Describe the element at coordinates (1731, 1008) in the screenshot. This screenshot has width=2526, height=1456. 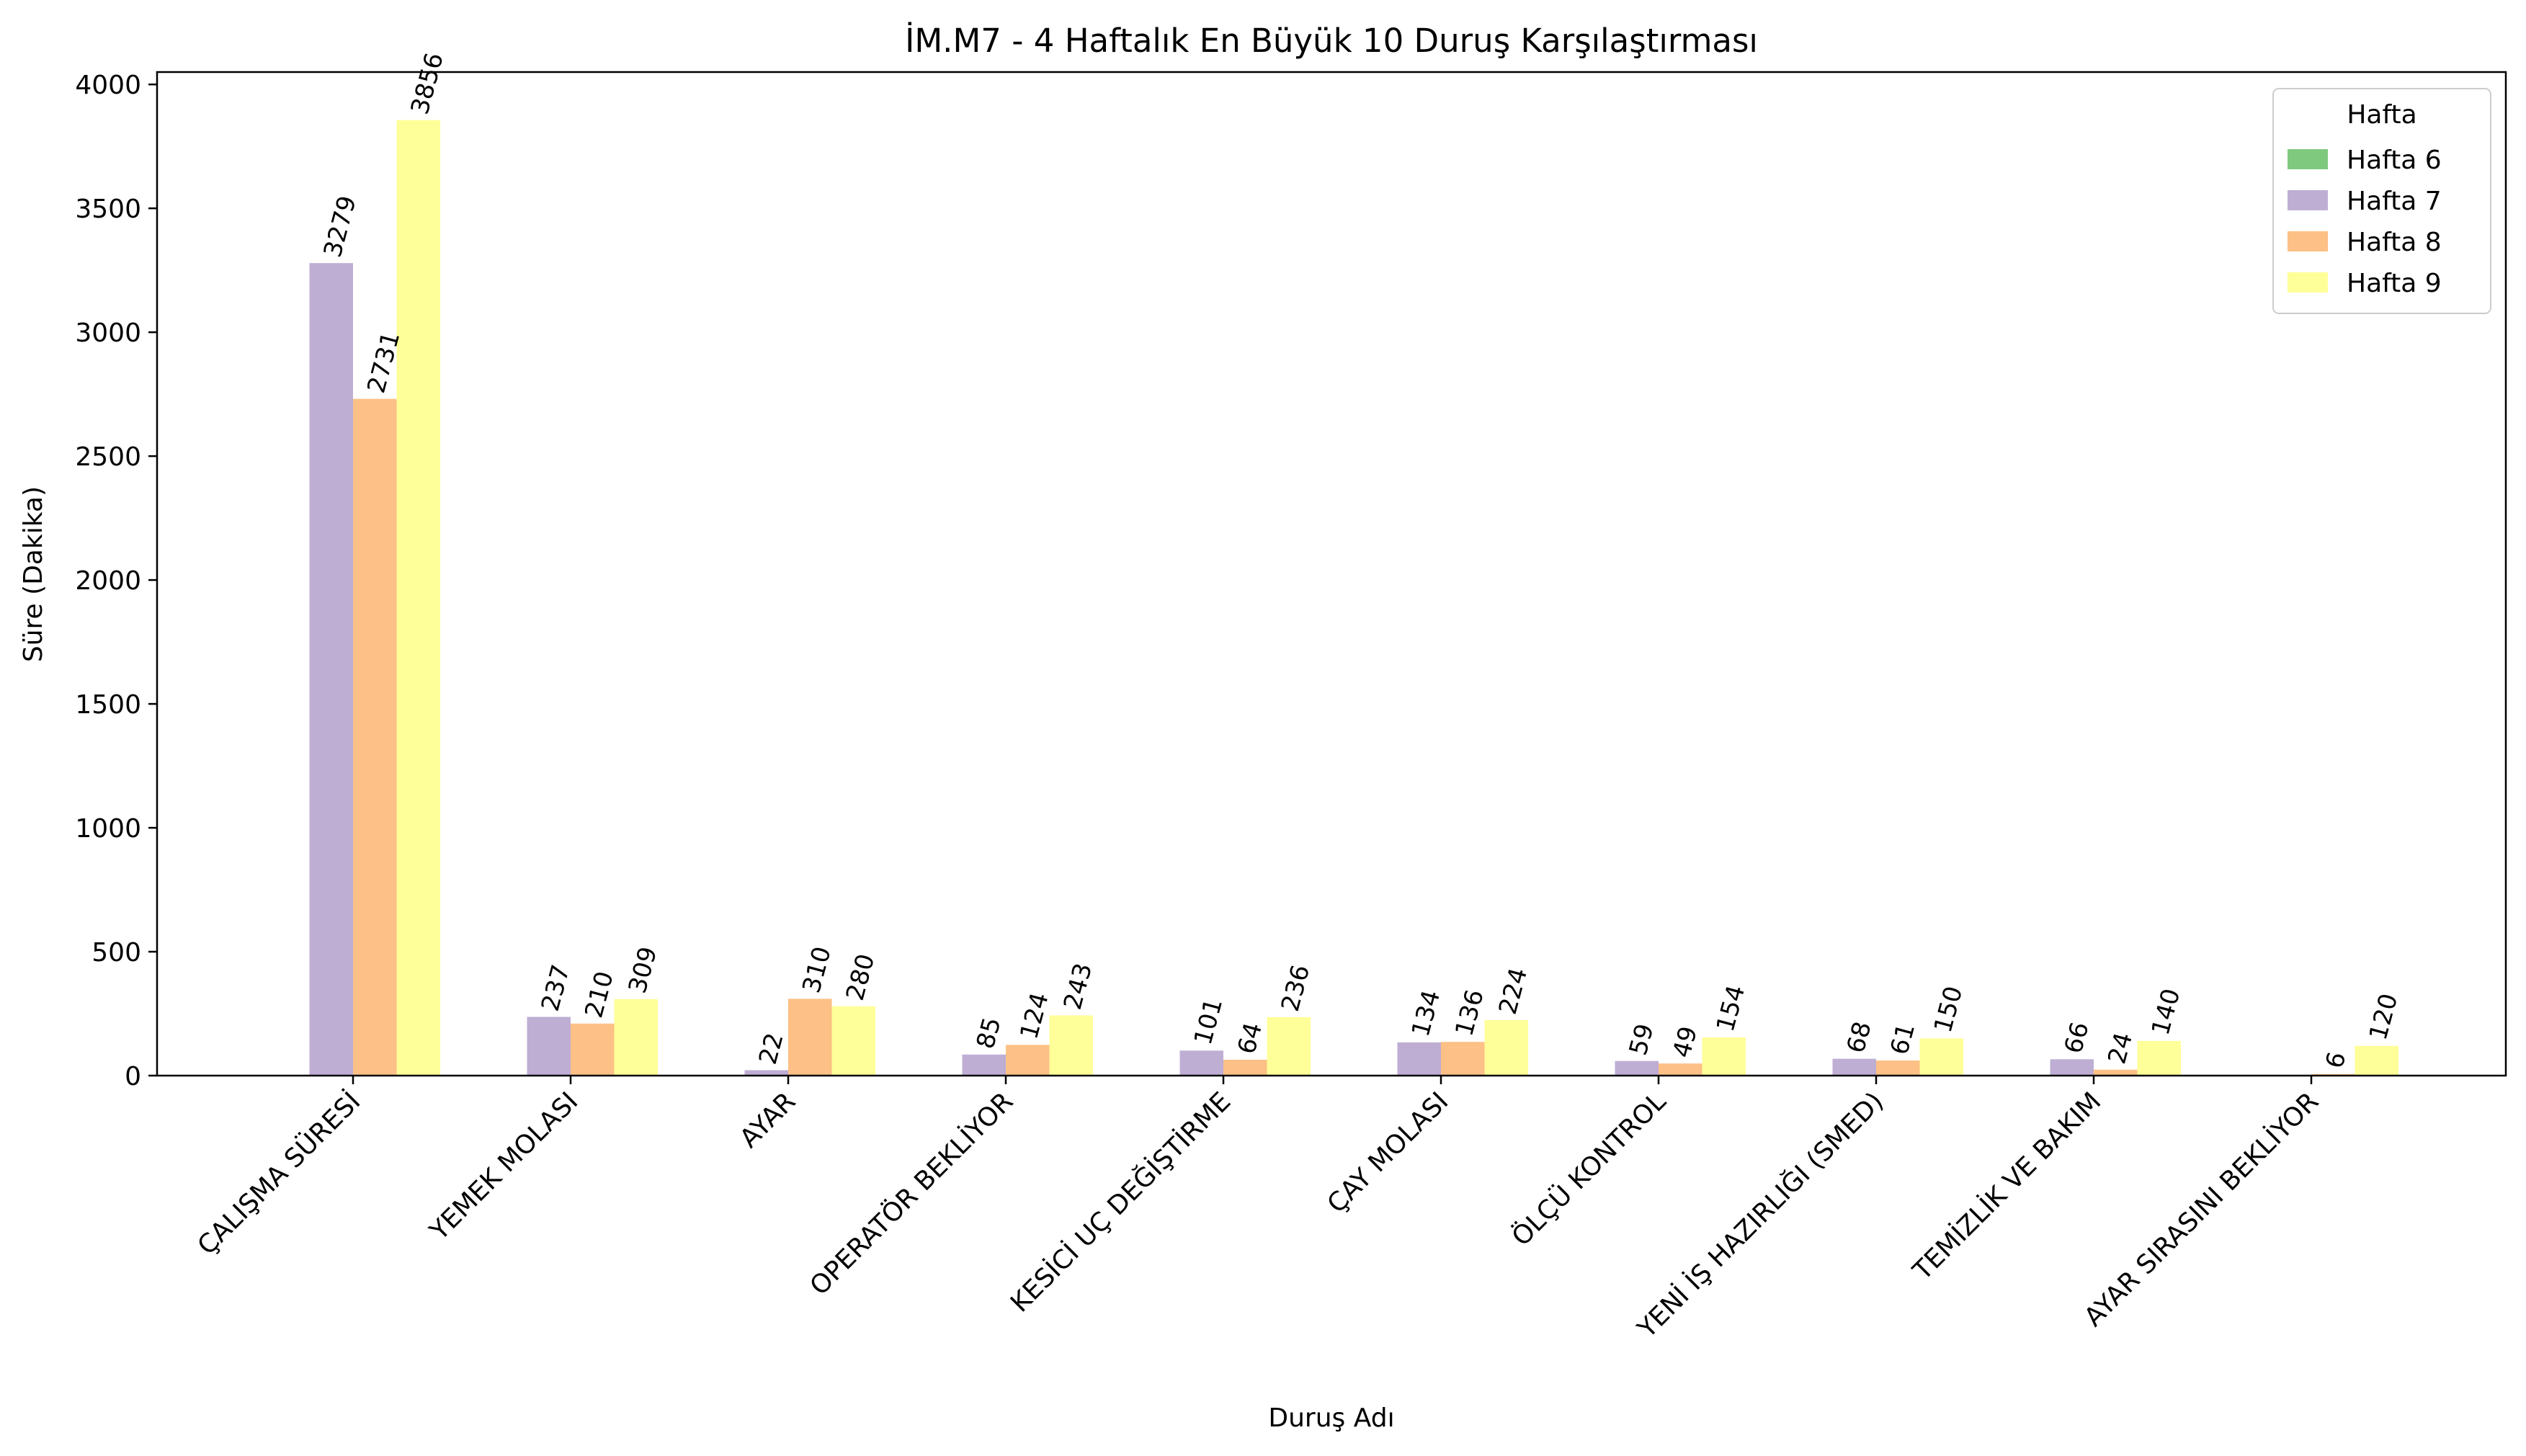
I see `bar-value-label: 154` at that location.